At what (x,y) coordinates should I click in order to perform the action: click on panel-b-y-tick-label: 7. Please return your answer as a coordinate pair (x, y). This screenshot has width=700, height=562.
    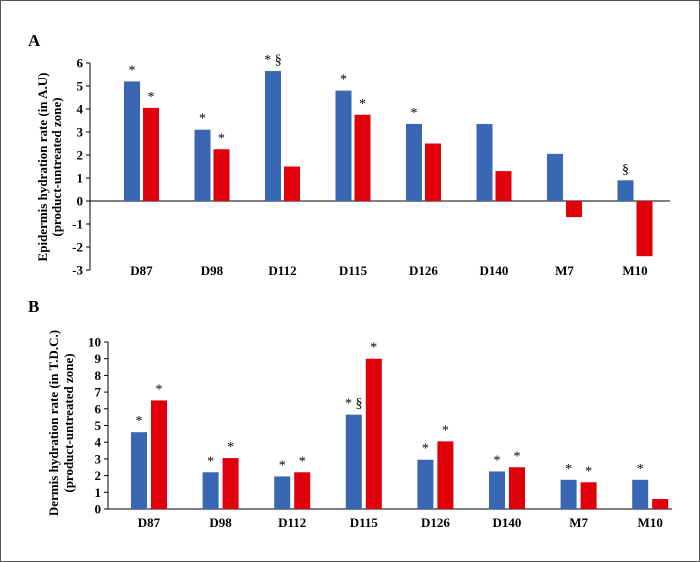
    Looking at the image, I should click on (98, 392).